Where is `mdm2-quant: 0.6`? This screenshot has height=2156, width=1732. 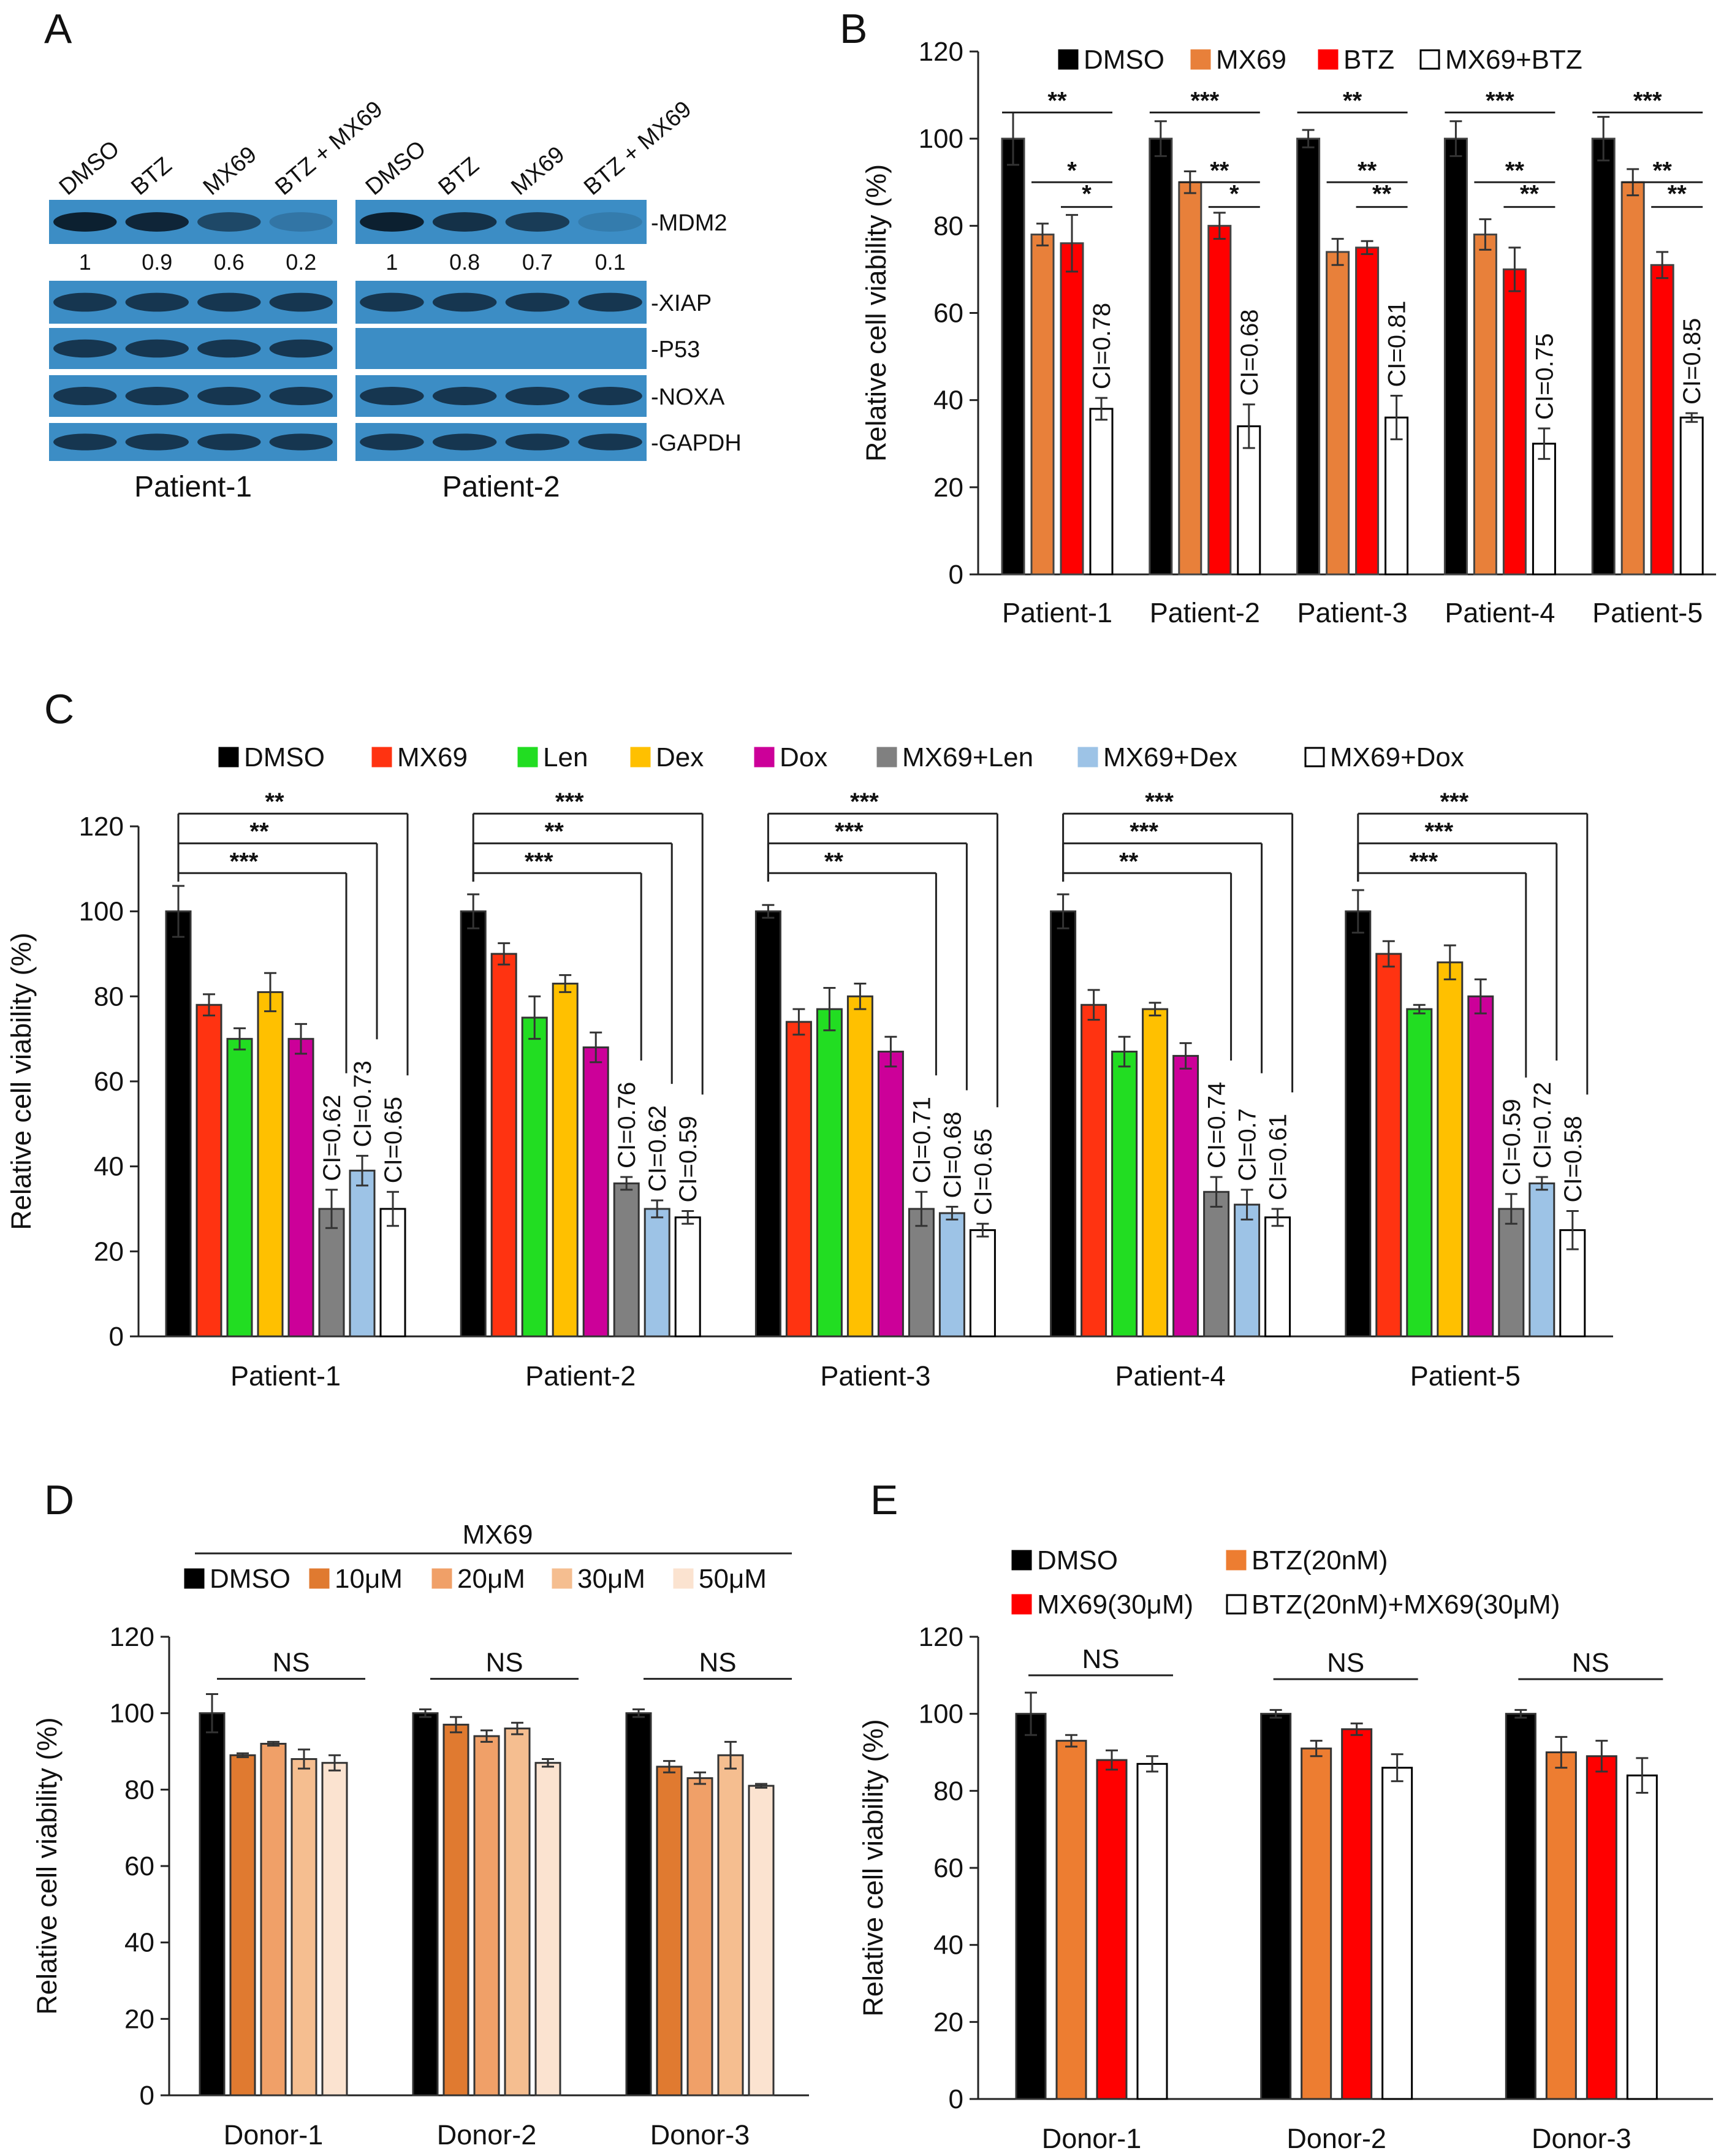
mdm2-quant: 0.6 is located at coordinates (229, 262).